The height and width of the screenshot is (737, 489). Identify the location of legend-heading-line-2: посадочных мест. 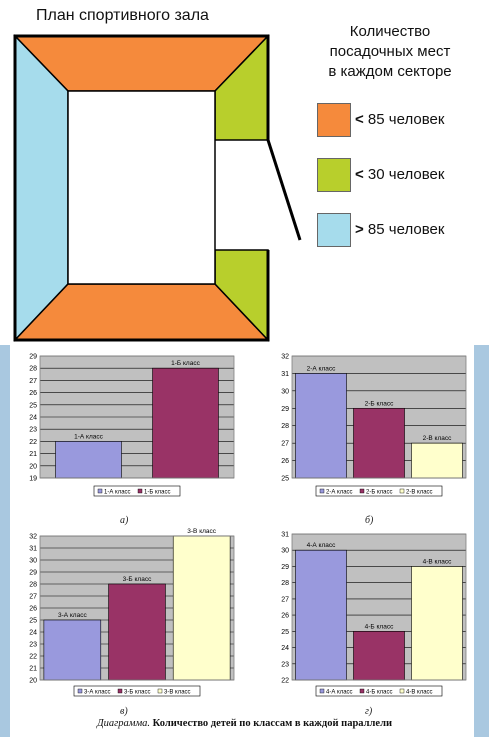
(390, 51).